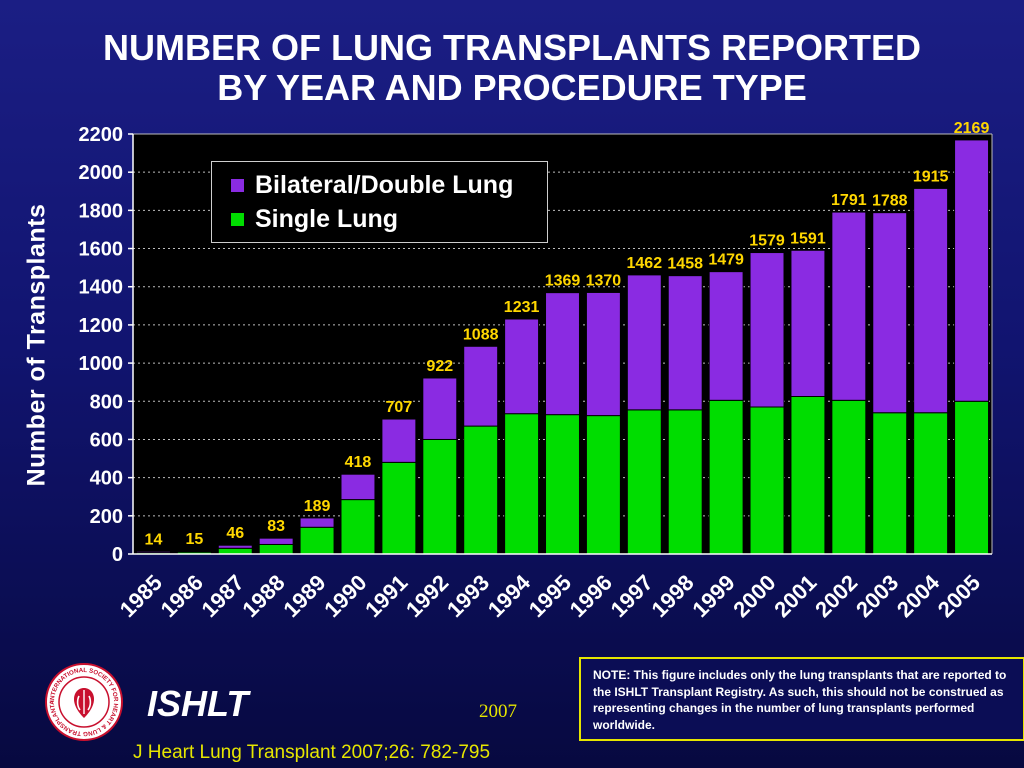 Image resolution: width=1024 pixels, height=768 pixels. I want to click on data-label-total: 922, so click(439, 366).